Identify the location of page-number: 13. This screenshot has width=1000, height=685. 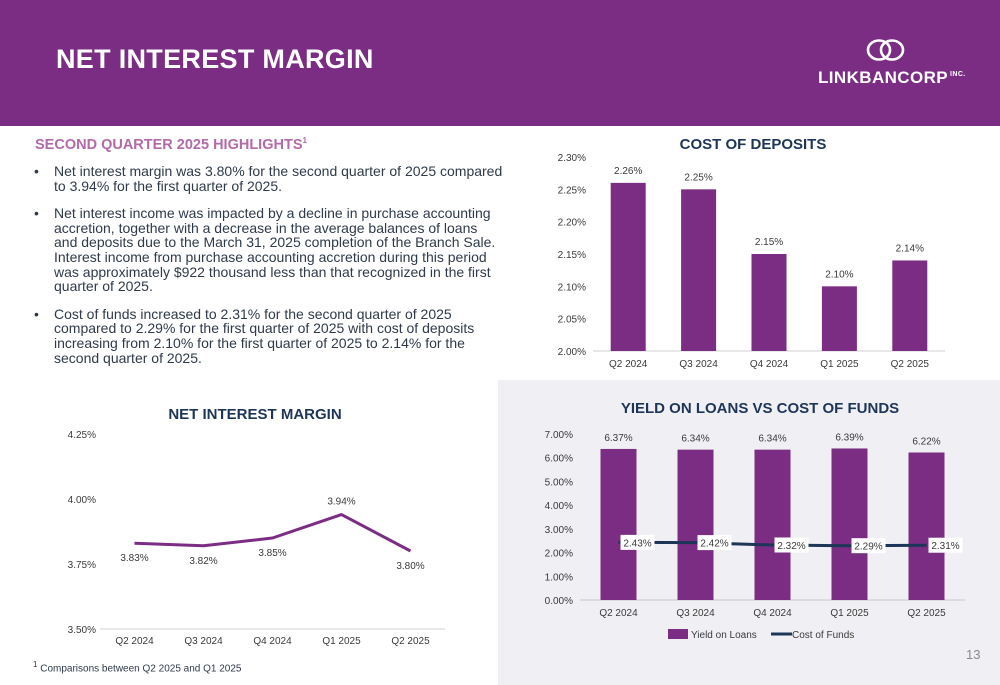
(973, 654).